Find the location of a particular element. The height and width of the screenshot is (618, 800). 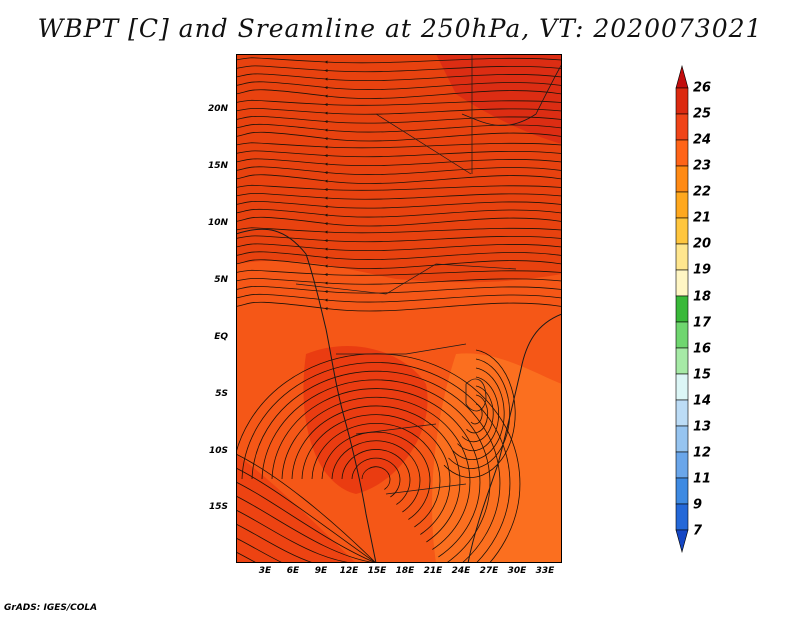

colorbar-label-20: 20 is located at coordinates (702, 244).